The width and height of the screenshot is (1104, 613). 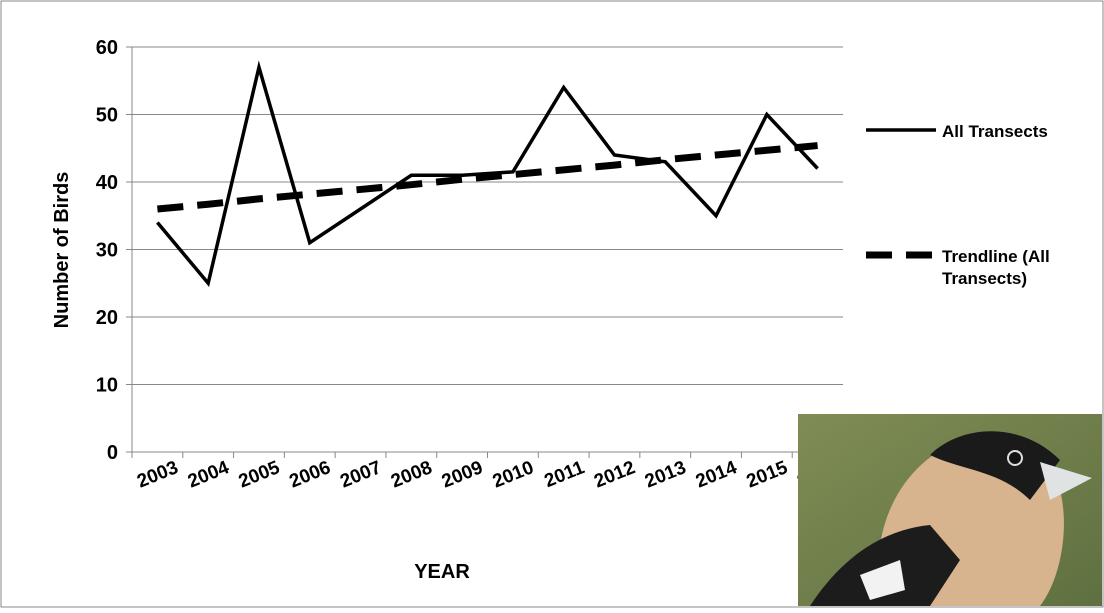 I want to click on bird-photo, so click(x=950, y=510).